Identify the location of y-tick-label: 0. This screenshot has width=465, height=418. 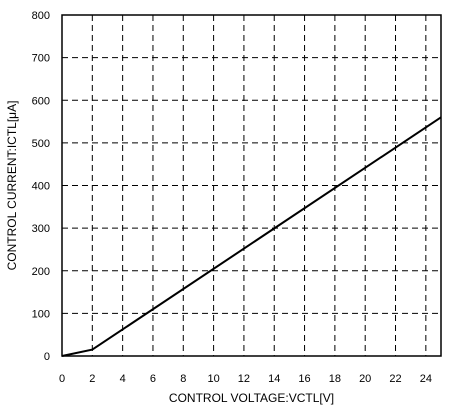
(47, 357).